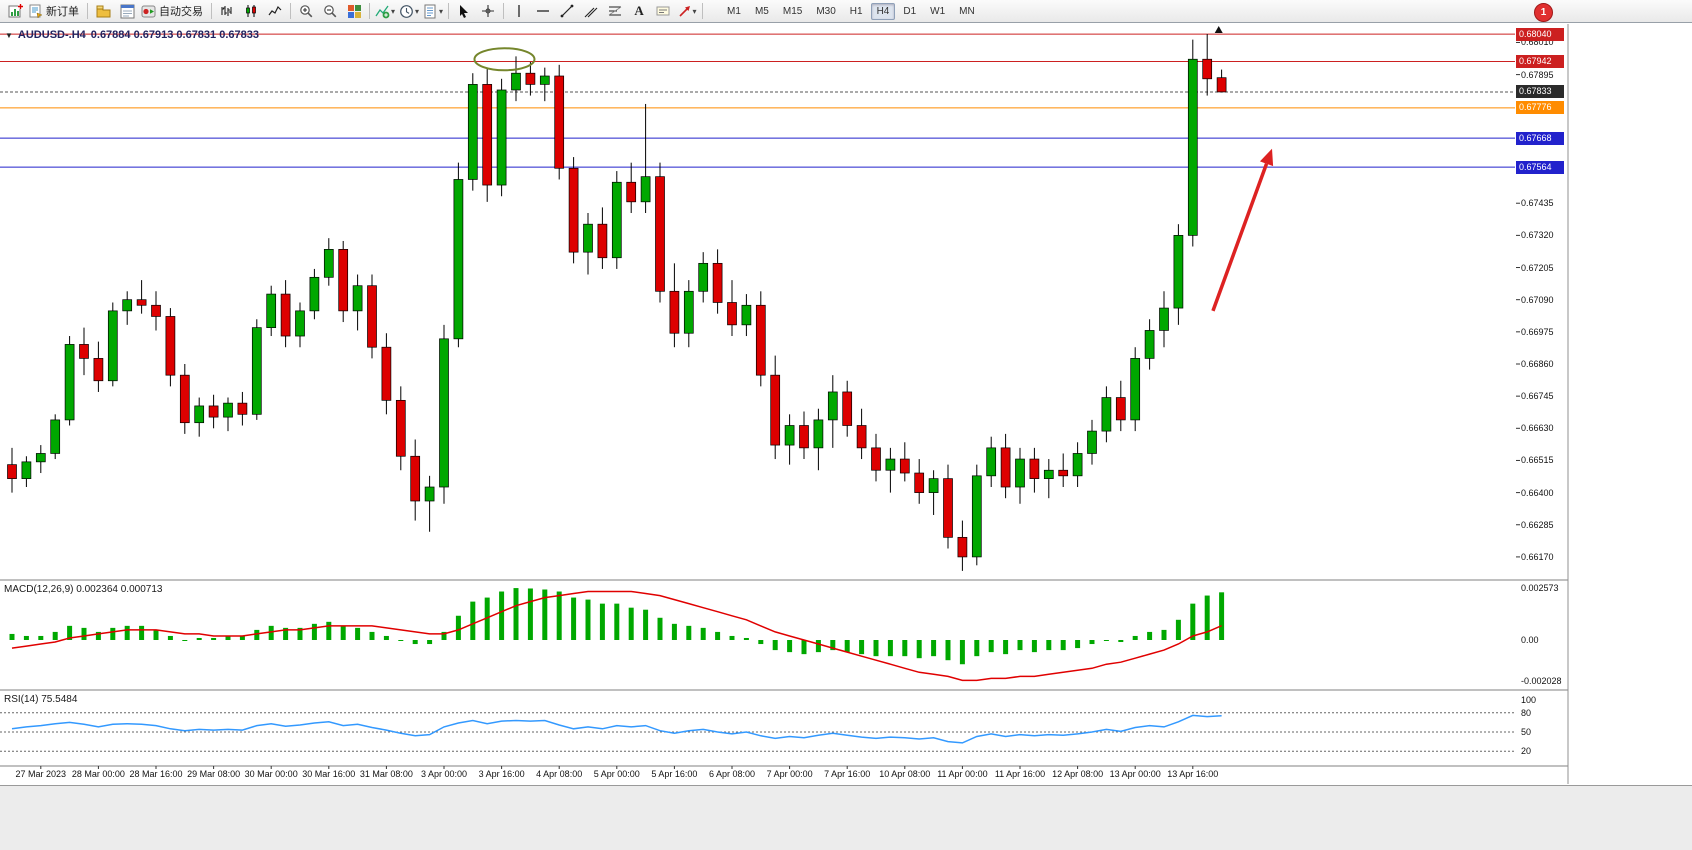  Describe the element at coordinates (1543, 12) in the screenshot. I see `notification-badge: 1` at that location.